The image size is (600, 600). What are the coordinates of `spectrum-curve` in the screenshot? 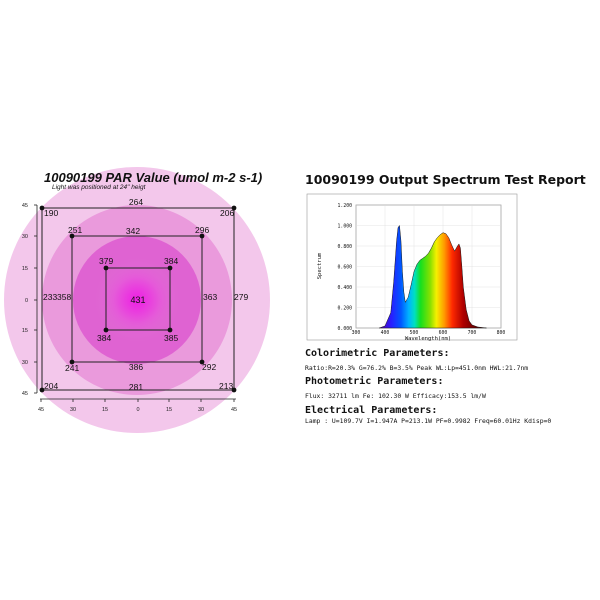 It's located at (433, 276).